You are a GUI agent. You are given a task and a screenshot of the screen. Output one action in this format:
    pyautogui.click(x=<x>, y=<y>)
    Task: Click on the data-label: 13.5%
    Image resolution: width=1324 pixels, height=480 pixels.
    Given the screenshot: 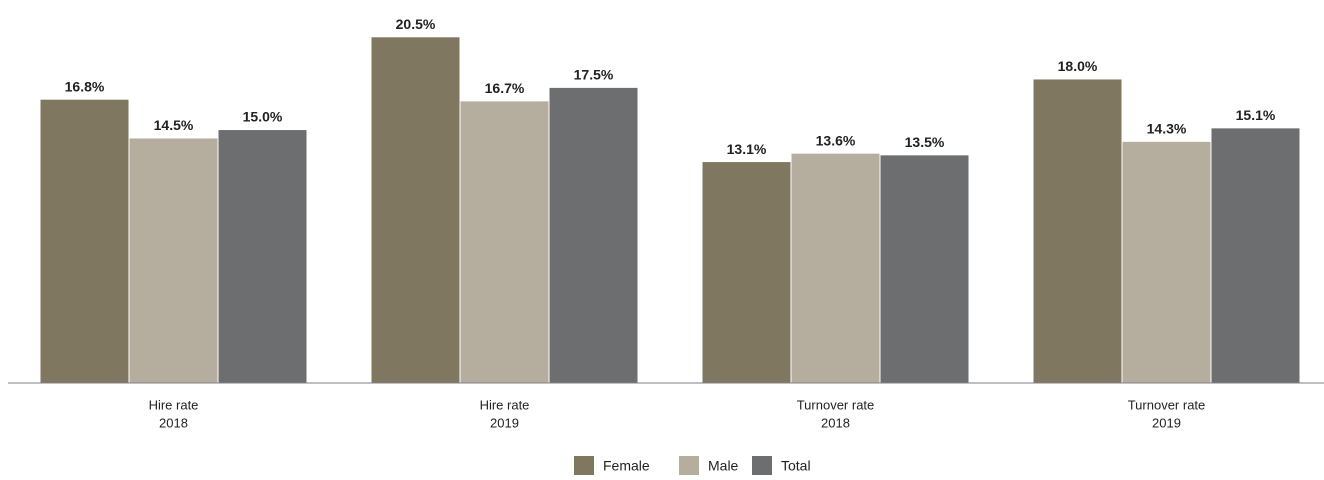 What is the action you would take?
    pyautogui.click(x=925, y=142)
    